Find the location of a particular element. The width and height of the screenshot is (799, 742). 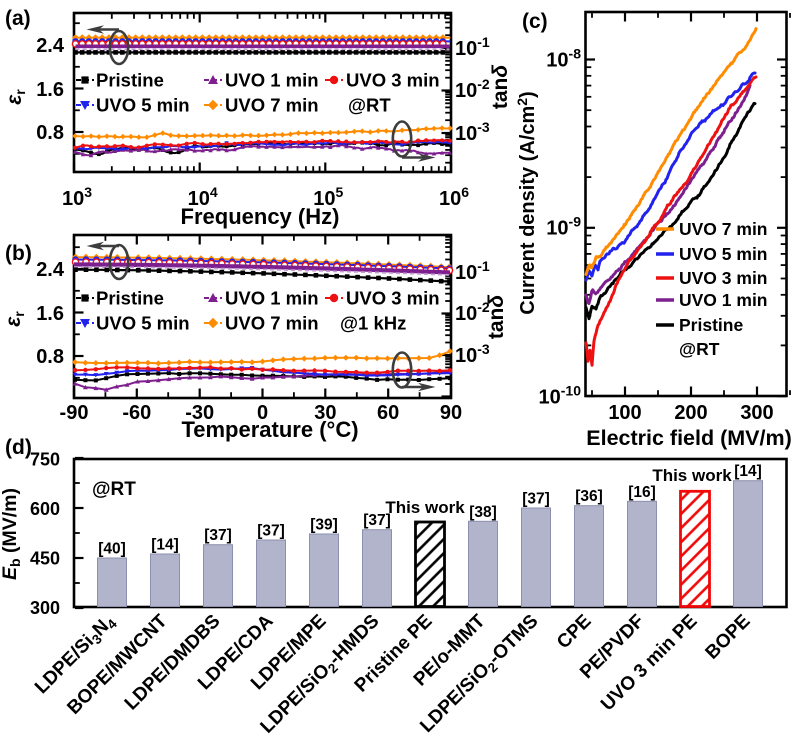

svg-text: (a) is located at coordinates (18, 18).